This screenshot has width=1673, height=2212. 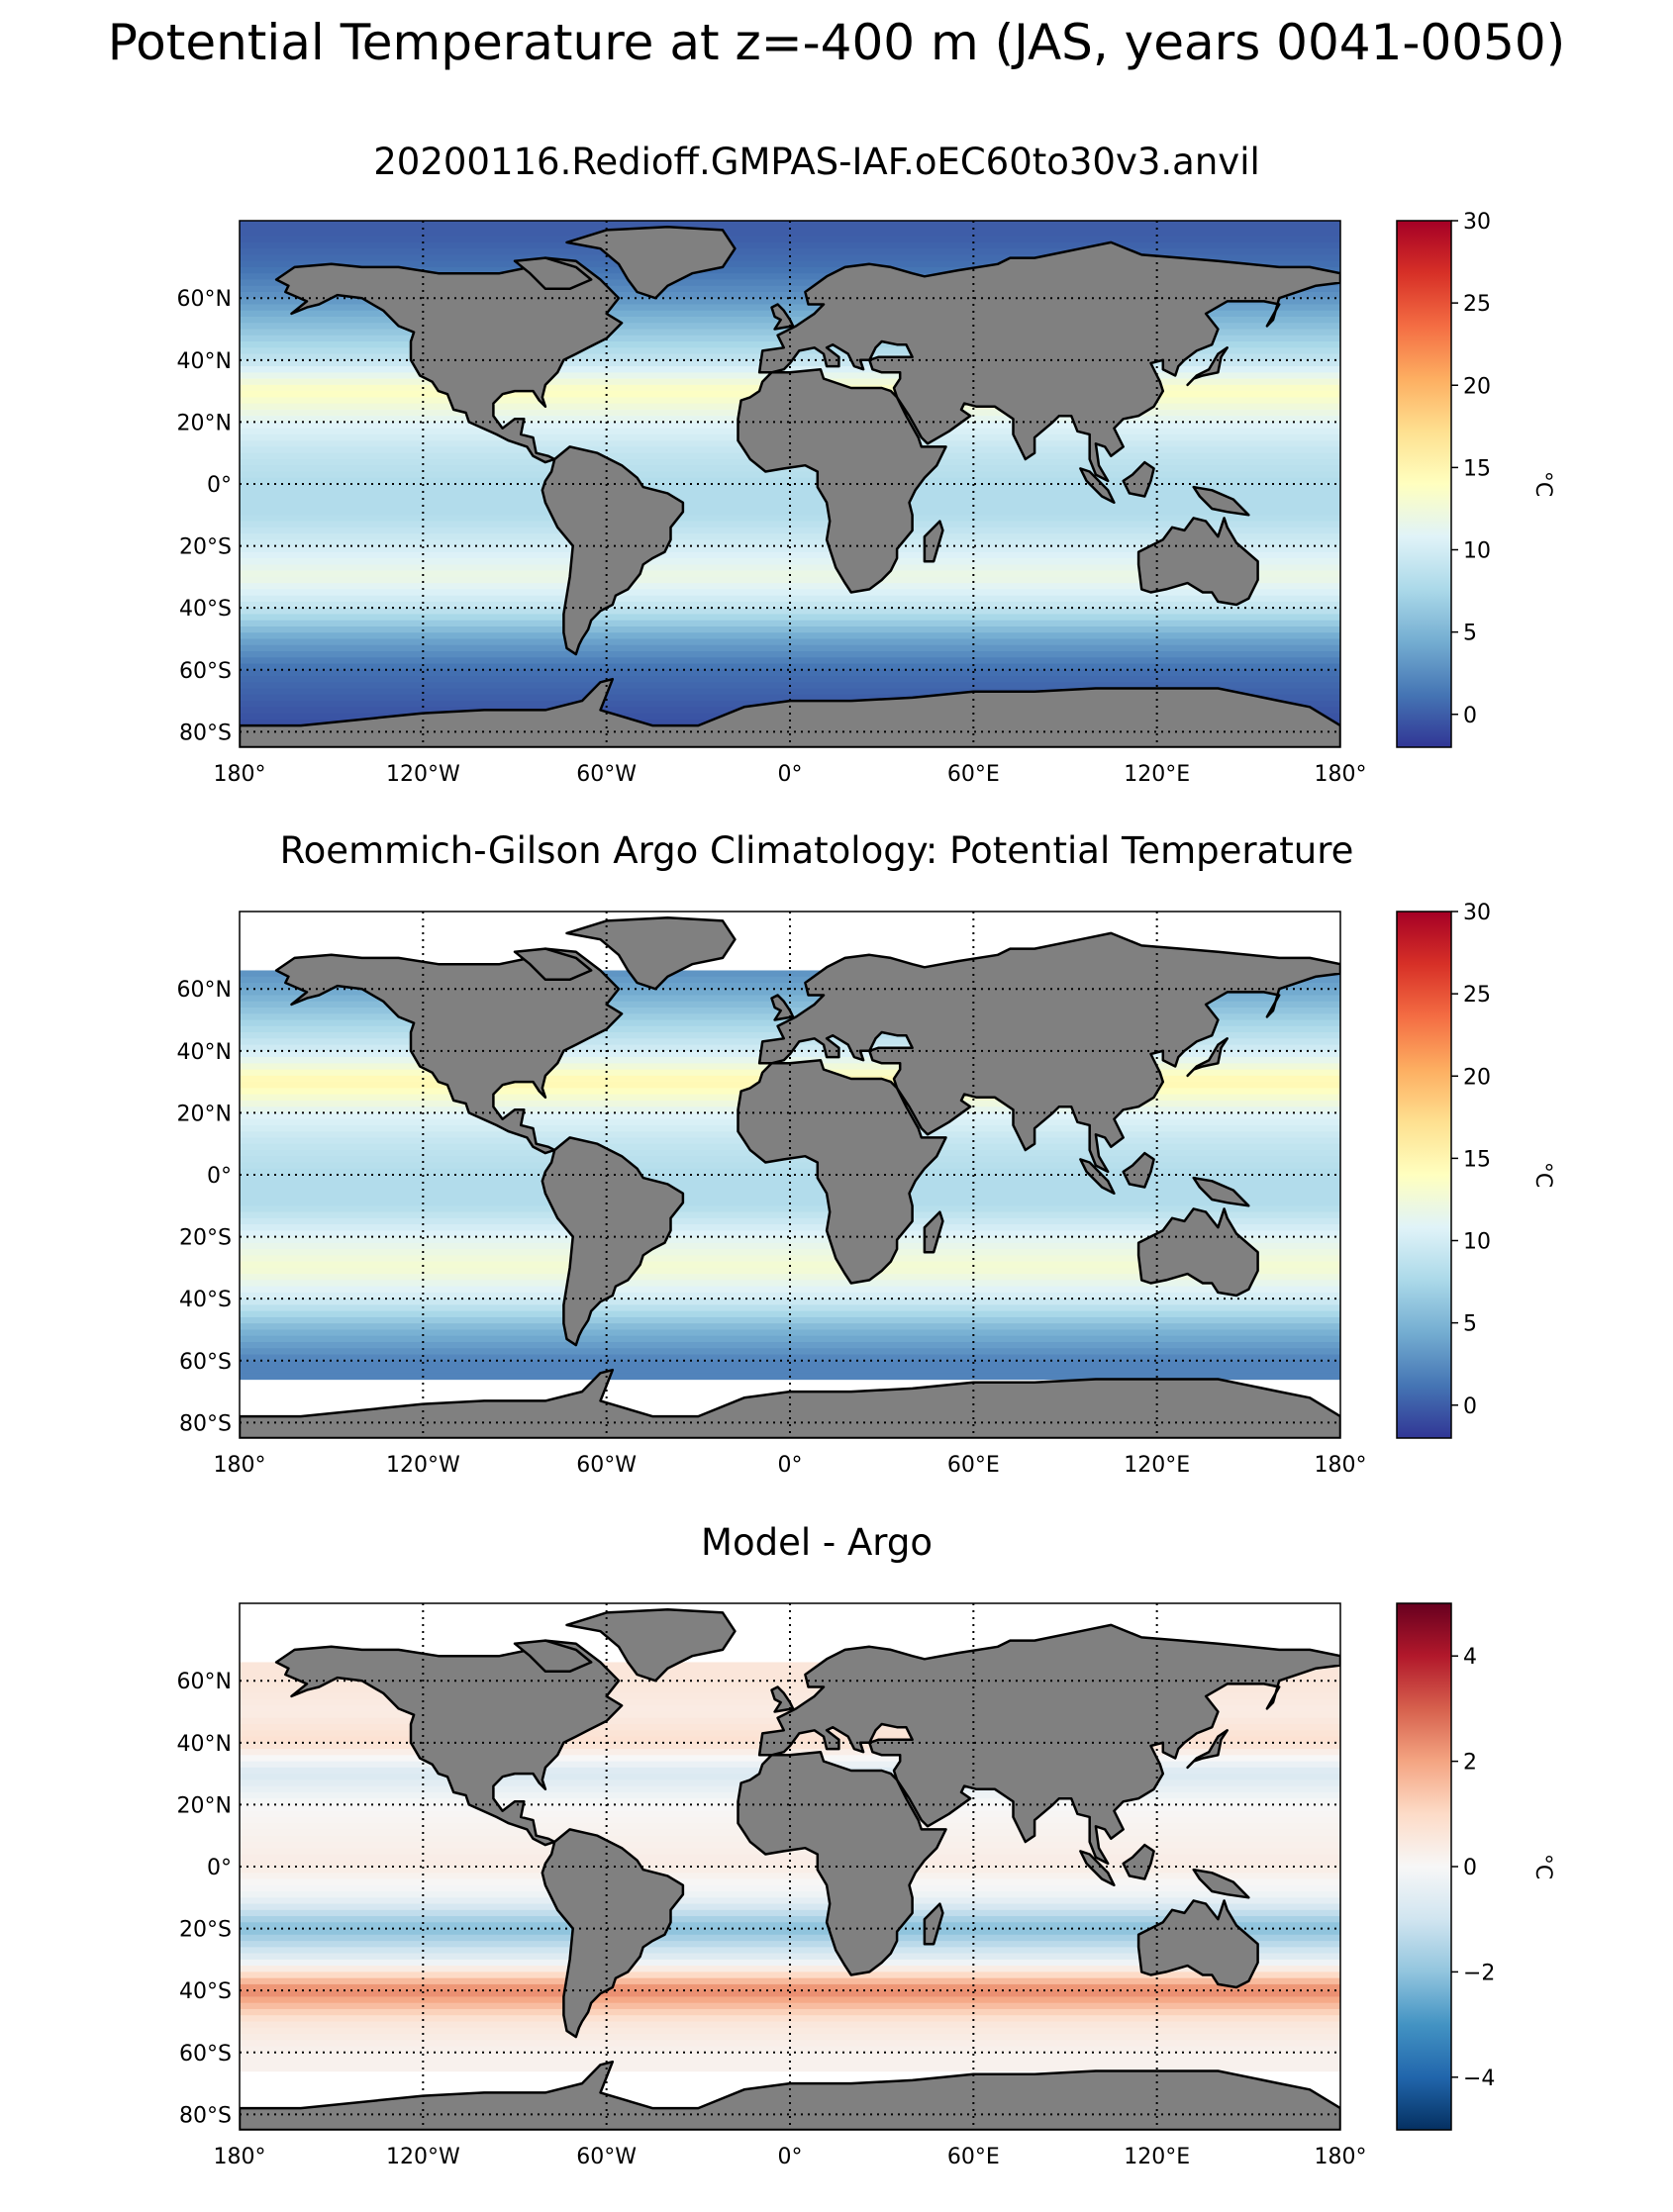 What do you see at coordinates (1477, 386) in the screenshot?
I see `colorbar-tick-label: 20` at bounding box center [1477, 386].